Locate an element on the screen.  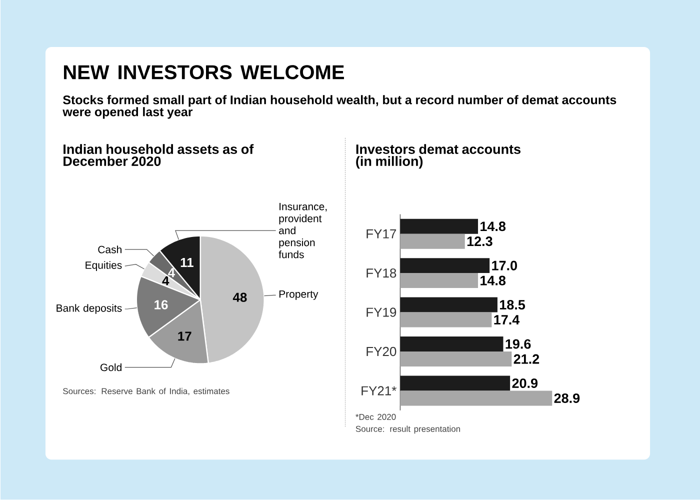
data-label: 17.0 is located at coordinates (504, 265).